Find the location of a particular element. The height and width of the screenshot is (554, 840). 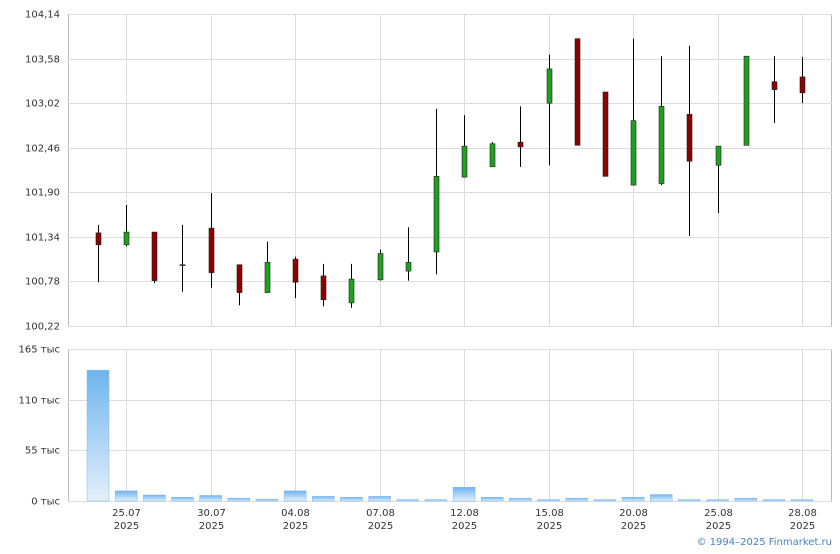

x-tick-label: 25.07 is located at coordinates (126, 513).